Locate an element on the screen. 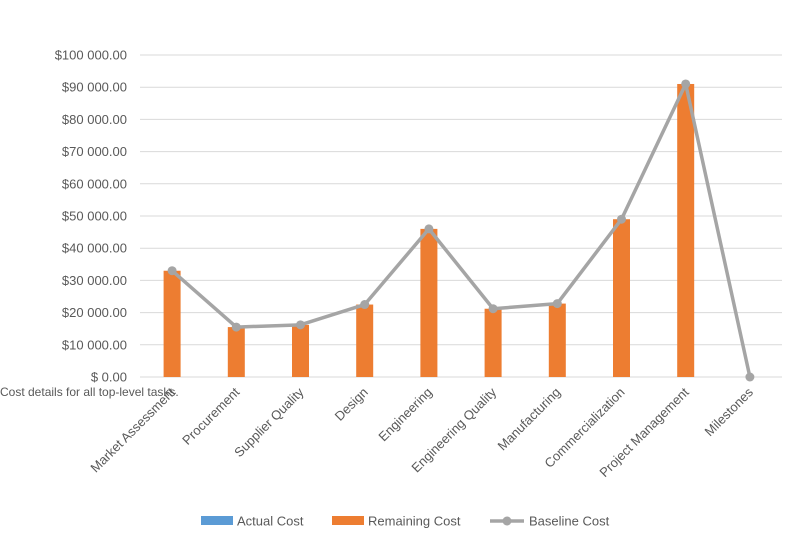 This screenshot has height=544, width=807. y-tick-label: $60 000.00 is located at coordinates (94, 183).